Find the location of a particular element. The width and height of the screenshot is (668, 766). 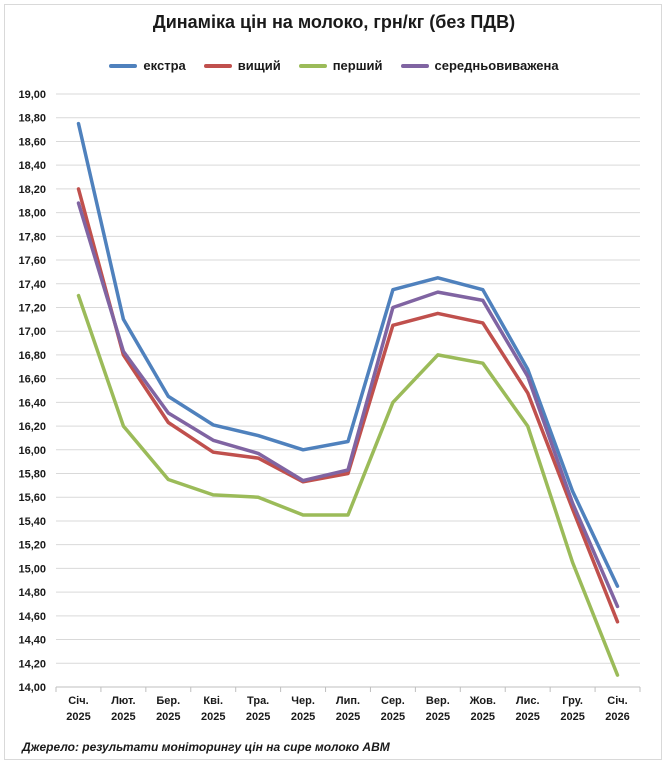

x-tick-label-month: Гру. is located at coordinates (572, 701).